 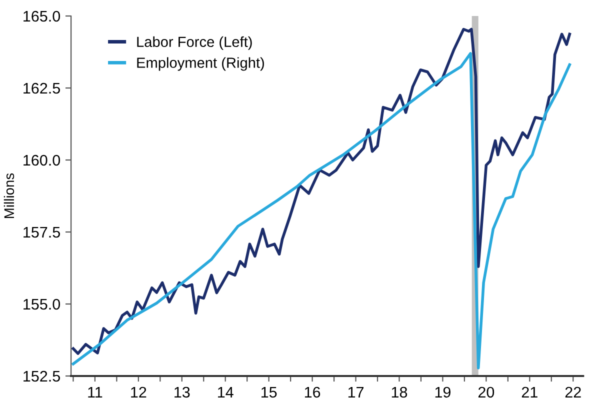 What do you see at coordinates (42, 160) in the screenshot?
I see `y-tick-label: 160.0` at bounding box center [42, 160].